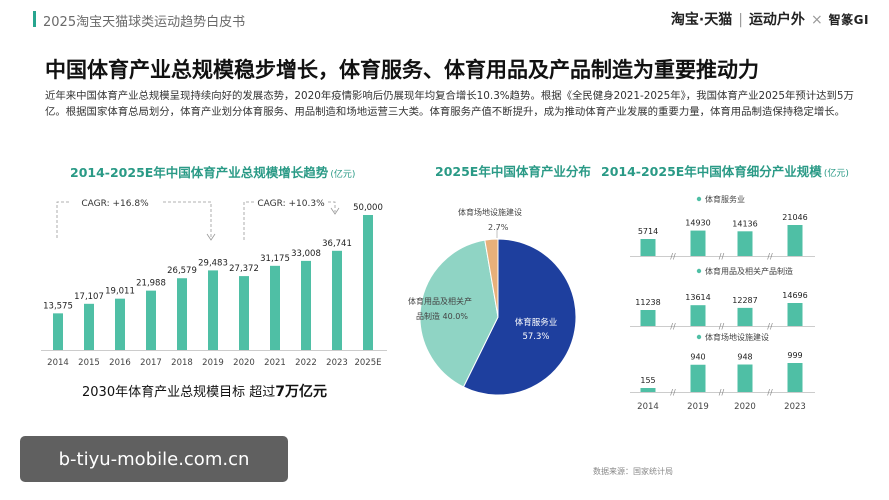  What do you see at coordinates (697, 223) in the screenshot?
I see `segment-value-0-2019: 14930` at bounding box center [697, 223].